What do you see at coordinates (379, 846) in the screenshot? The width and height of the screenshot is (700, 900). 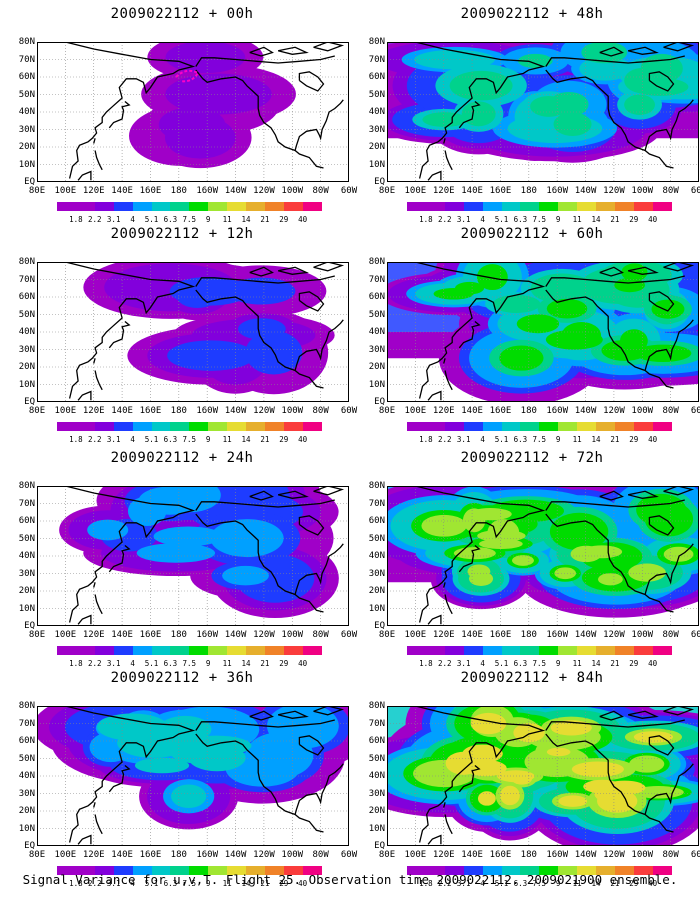 I see `lat-label: EQ` at bounding box center [379, 846].